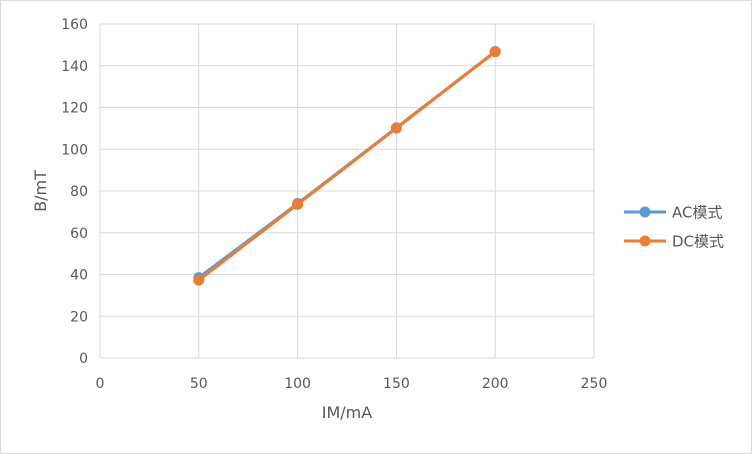 This screenshot has height=454, width=752. I want to click on y-axis-title: B/mT, so click(40, 191).